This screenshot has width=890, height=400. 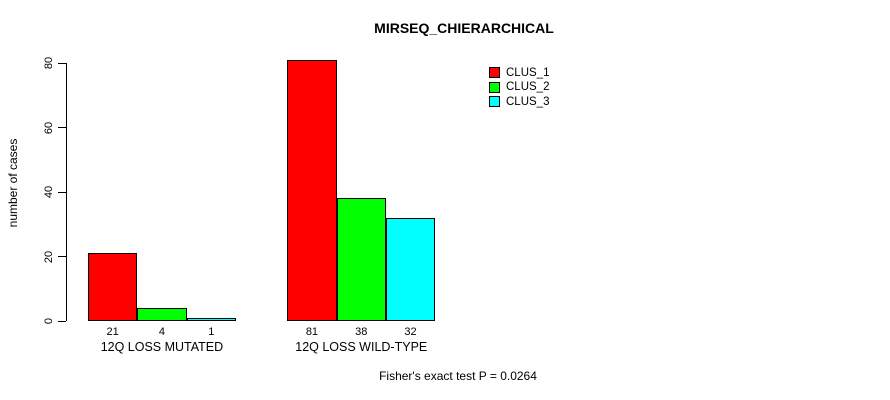 I want to click on bar-value-label: 1, so click(x=211, y=332).